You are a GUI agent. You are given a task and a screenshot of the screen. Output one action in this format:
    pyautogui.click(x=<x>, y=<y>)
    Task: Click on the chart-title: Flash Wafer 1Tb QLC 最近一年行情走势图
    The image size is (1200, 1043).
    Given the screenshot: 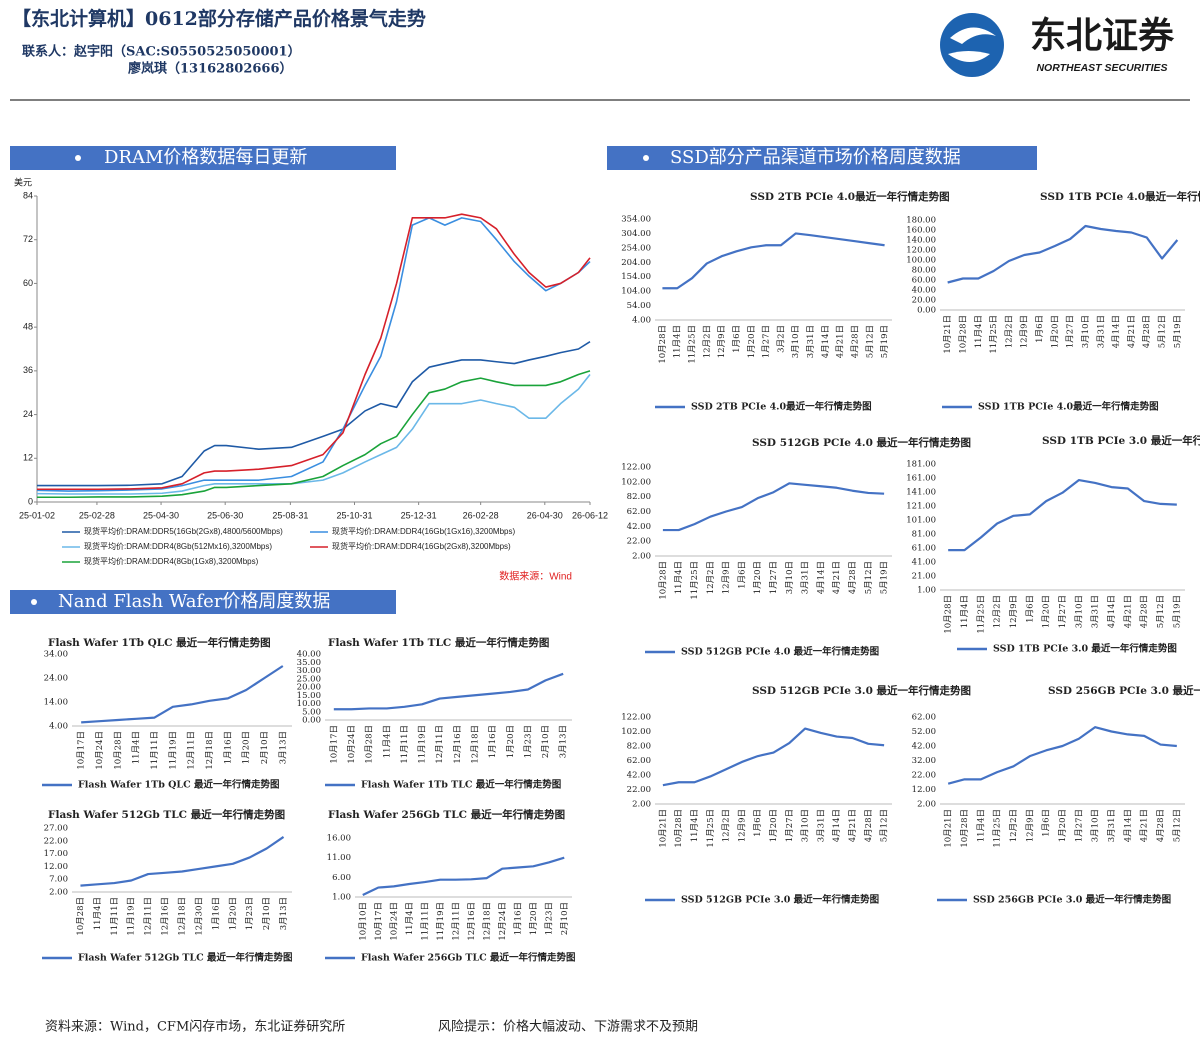 What is the action you would take?
    pyautogui.click(x=159, y=642)
    